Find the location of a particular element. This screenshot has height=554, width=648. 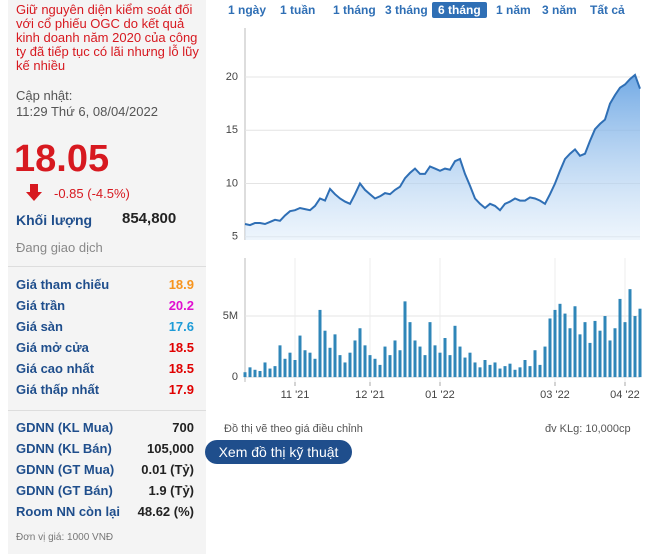

y-tick-label: 15 is located at coordinates (232, 130).